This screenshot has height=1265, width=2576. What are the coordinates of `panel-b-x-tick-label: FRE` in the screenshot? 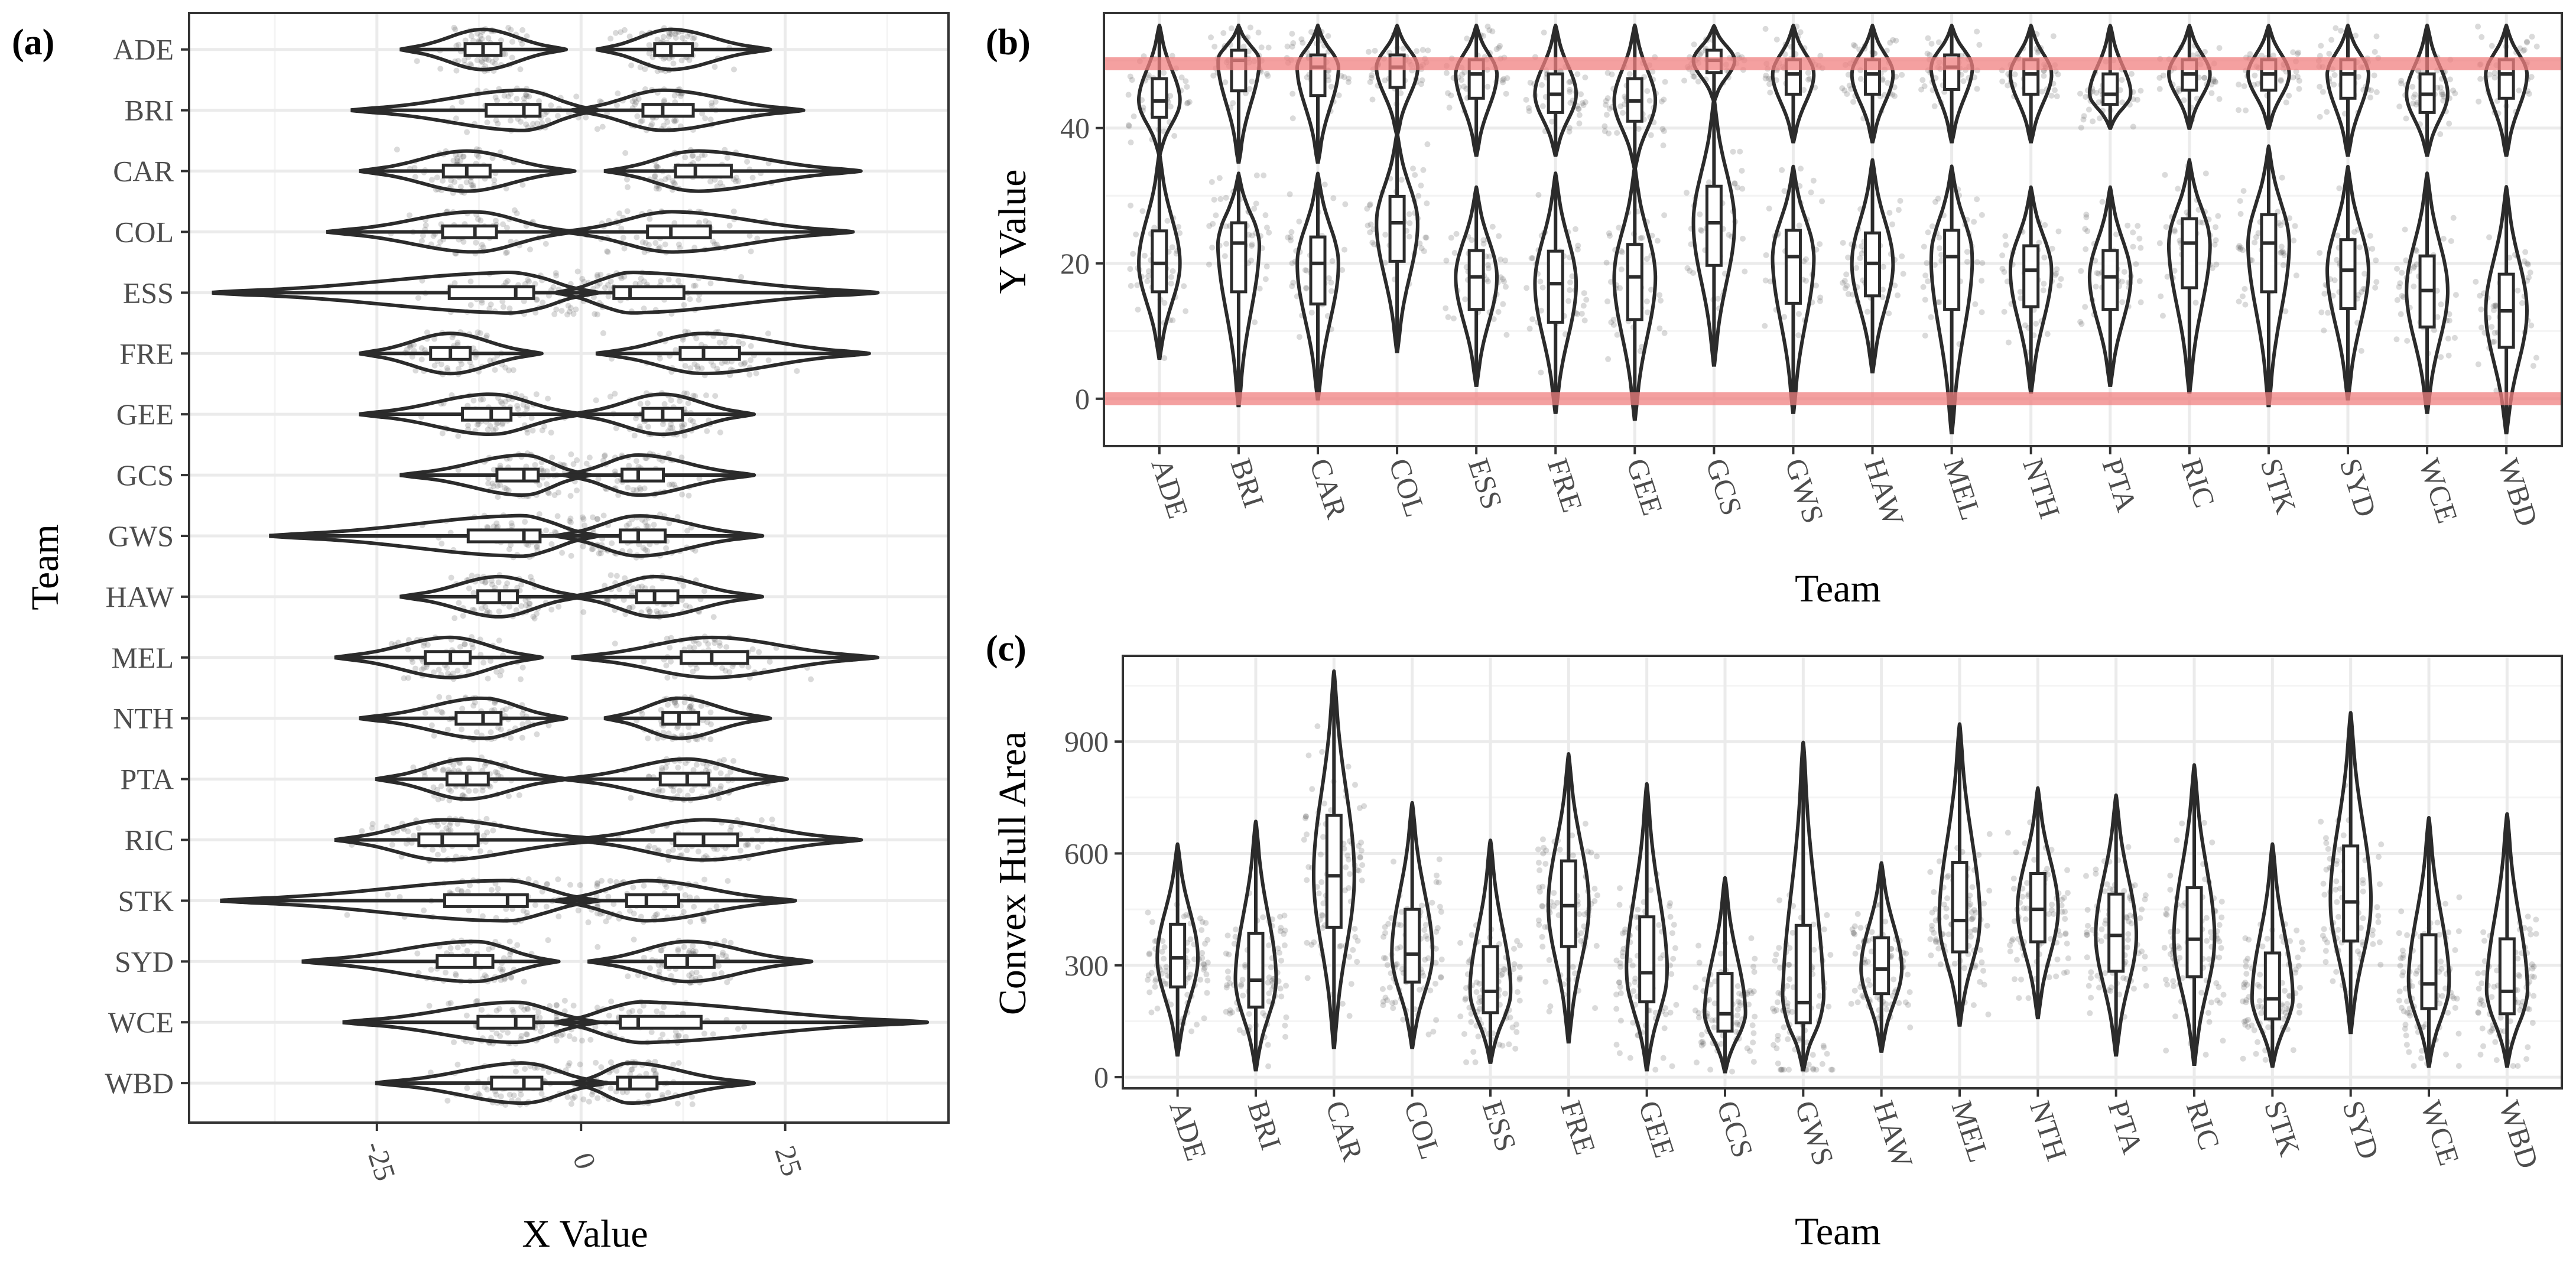 It's located at (1565, 485).